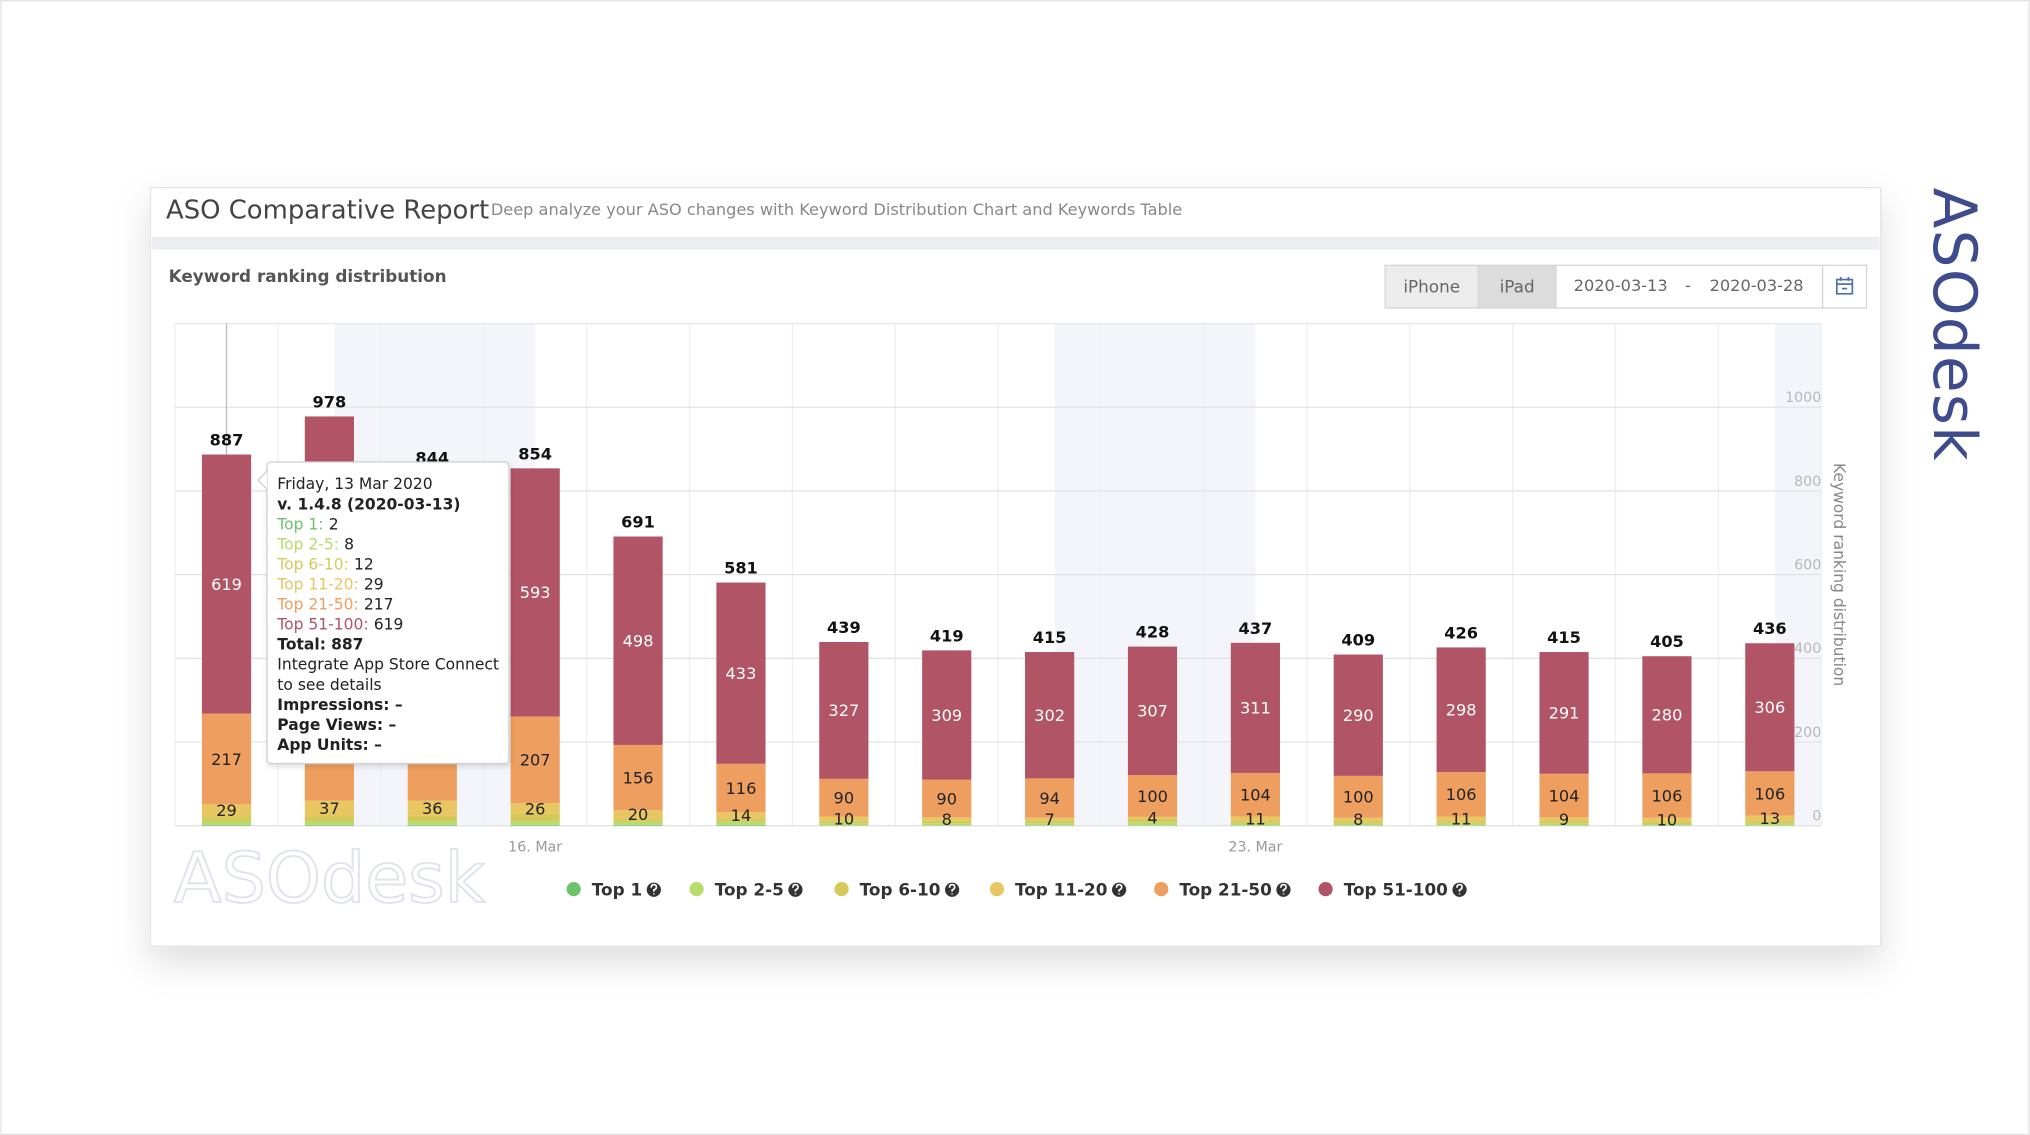 The image size is (2030, 1135). I want to click on tooltip-note: Integrate App Store Connect, so click(388, 665).